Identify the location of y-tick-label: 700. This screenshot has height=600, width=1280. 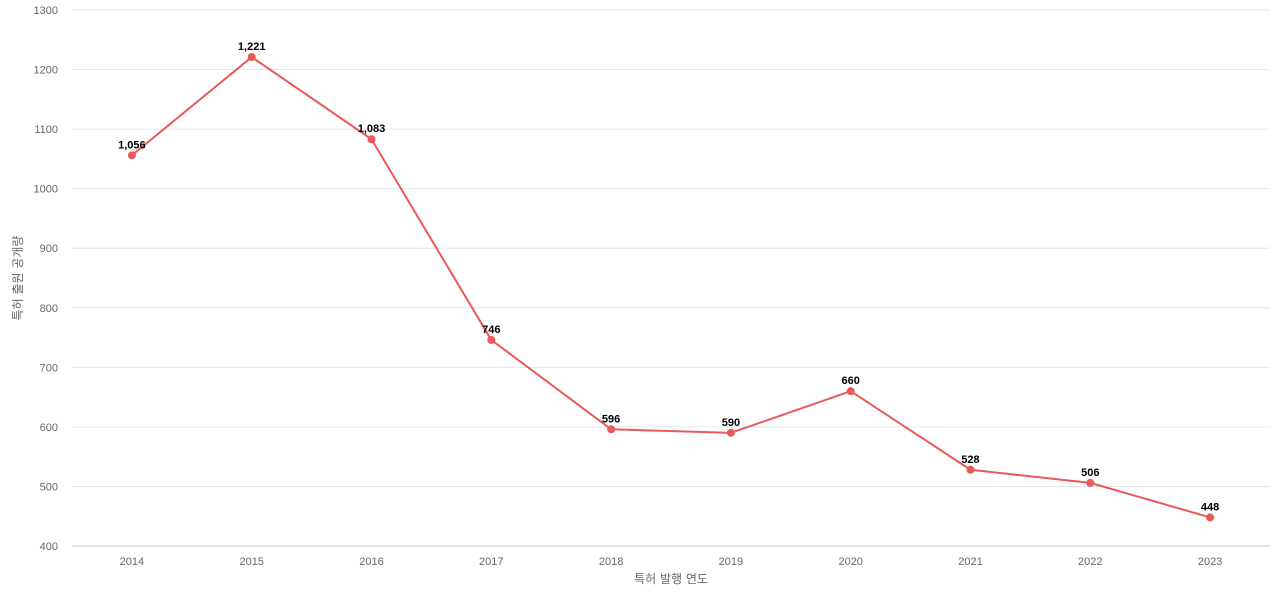
(49, 368).